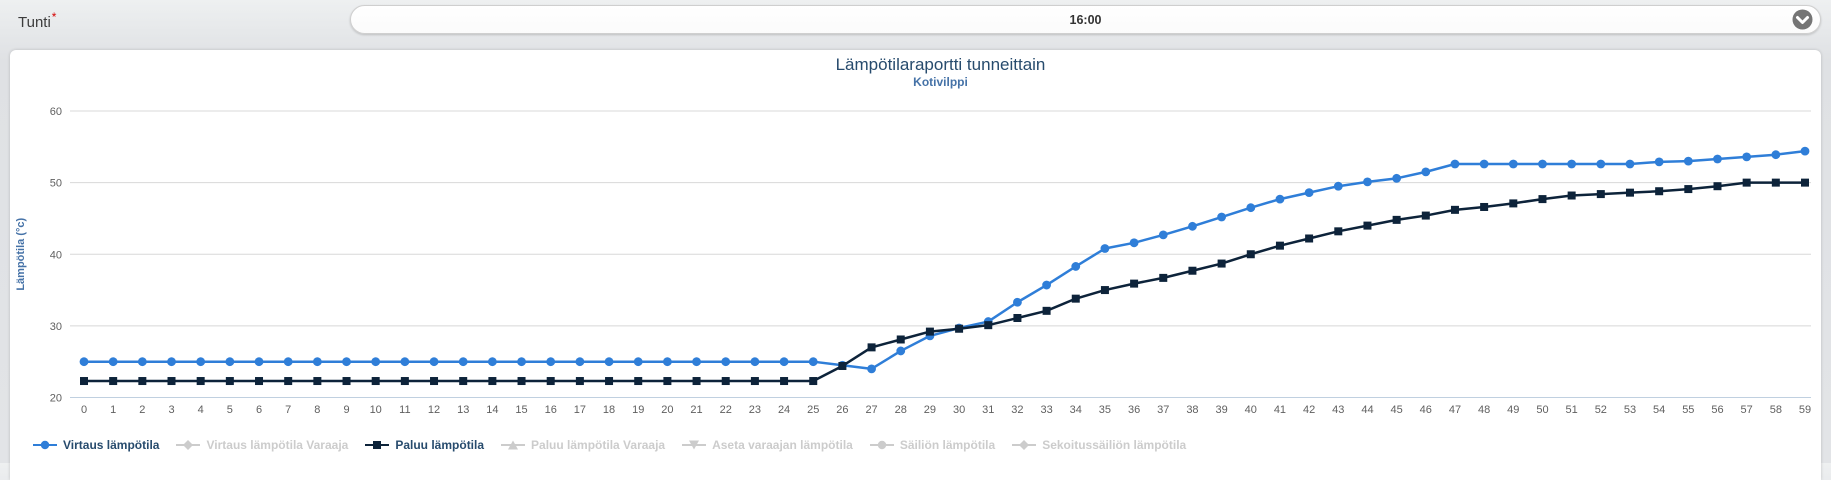  I want to click on svg-text: 5, so click(230, 410).